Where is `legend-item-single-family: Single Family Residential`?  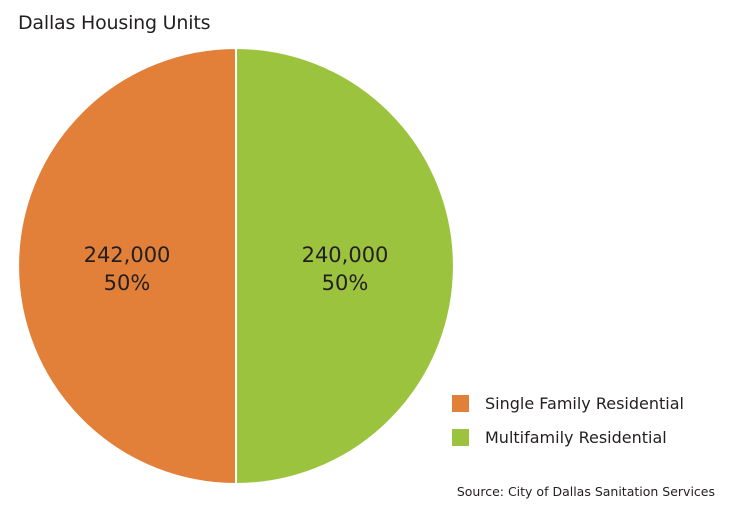
legend-item-single-family: Single Family Residential is located at coordinates (568, 403).